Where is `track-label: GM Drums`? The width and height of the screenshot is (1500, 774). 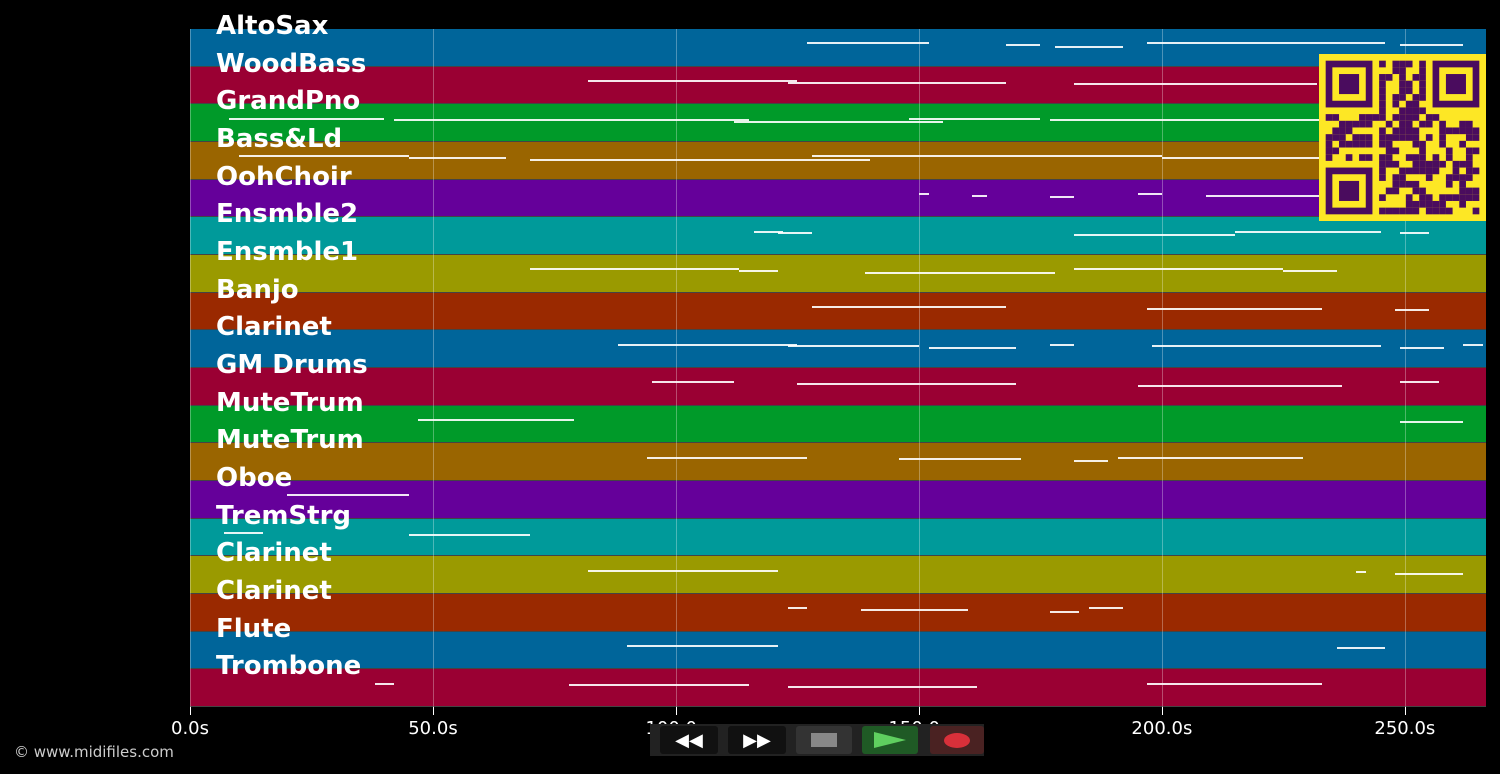
track-label: GM Drums is located at coordinates (292, 365).